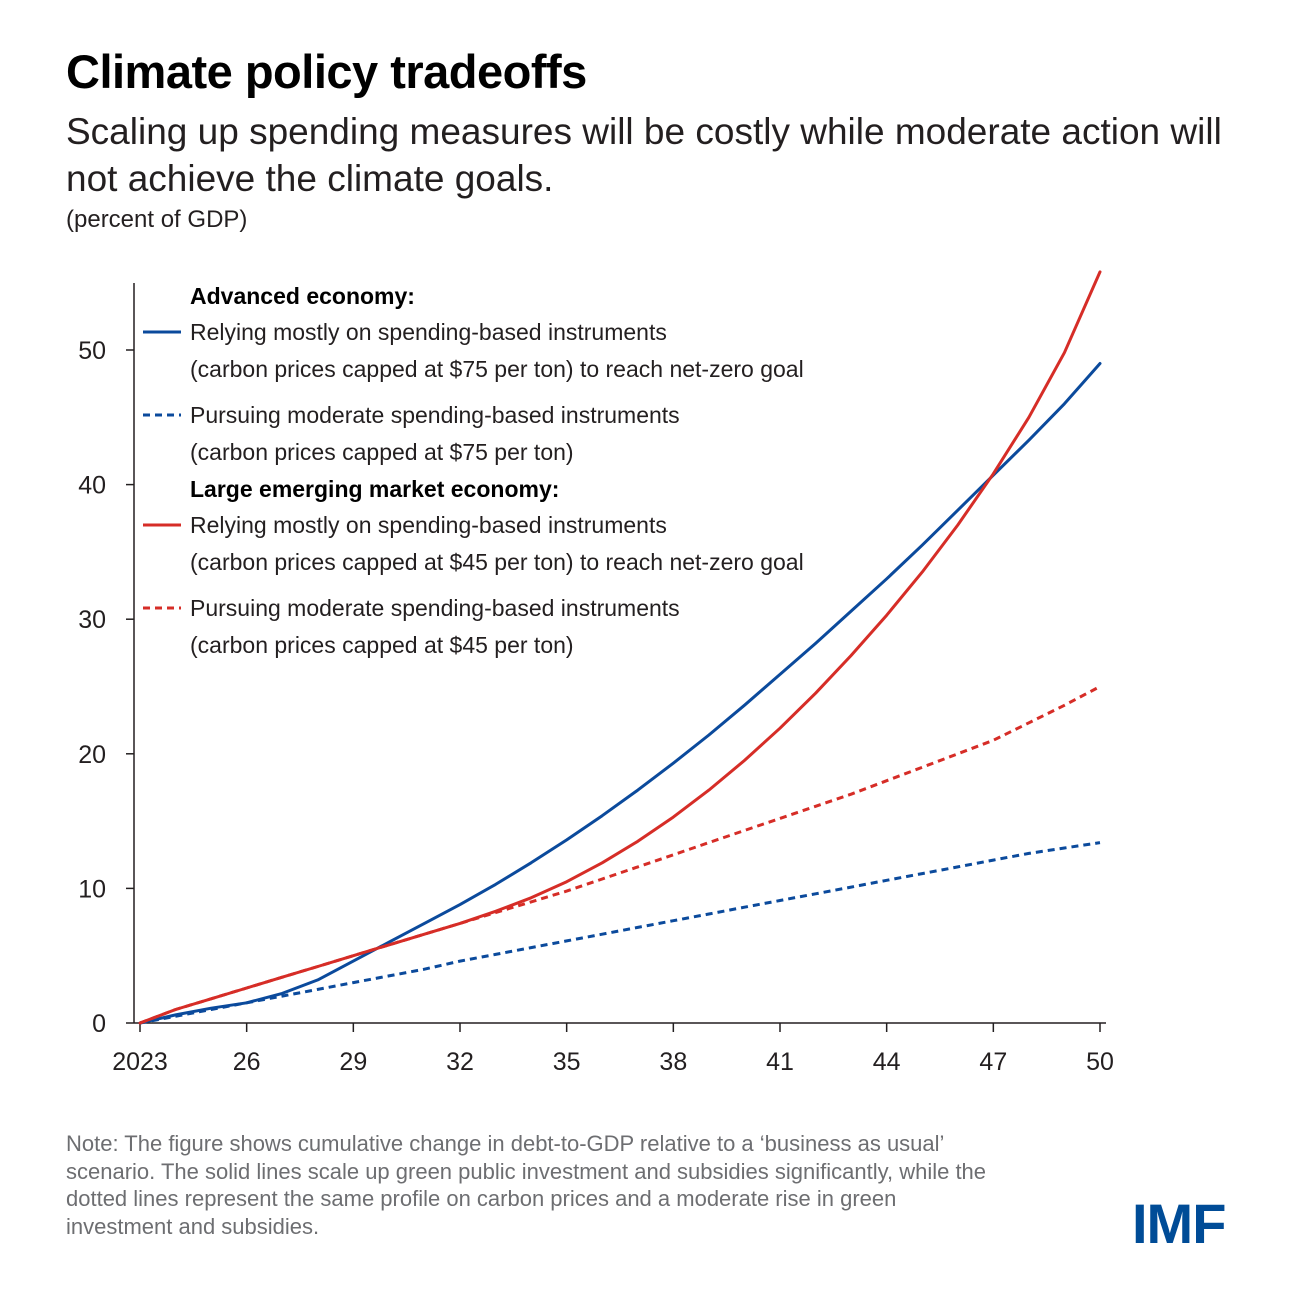  What do you see at coordinates (374, 489) in the screenshot?
I see `legend-heading: Large emerging market economy:` at bounding box center [374, 489].